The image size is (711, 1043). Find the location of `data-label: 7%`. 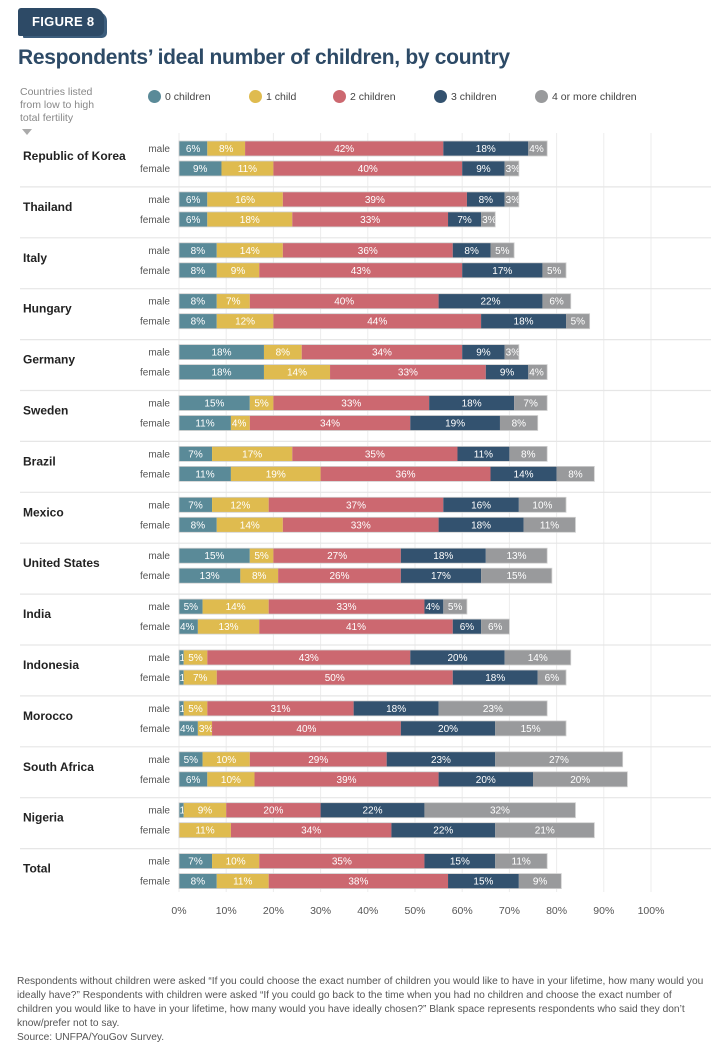

data-label: 7% is located at coordinates (233, 302).